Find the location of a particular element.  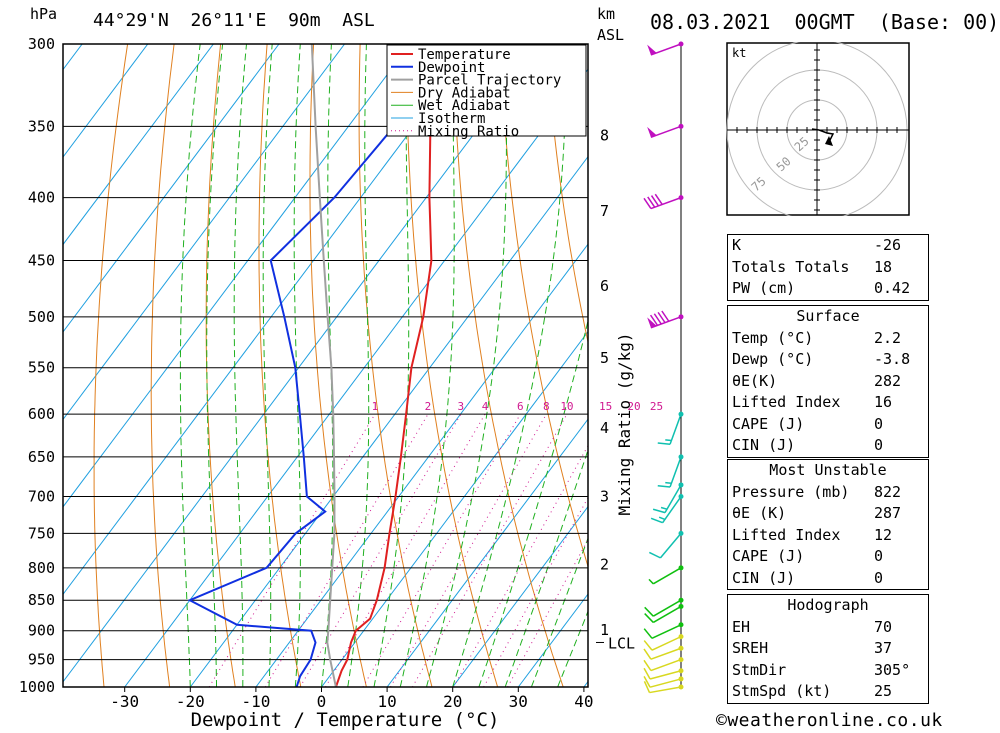

index-value: 822 is located at coordinates (888, 491).